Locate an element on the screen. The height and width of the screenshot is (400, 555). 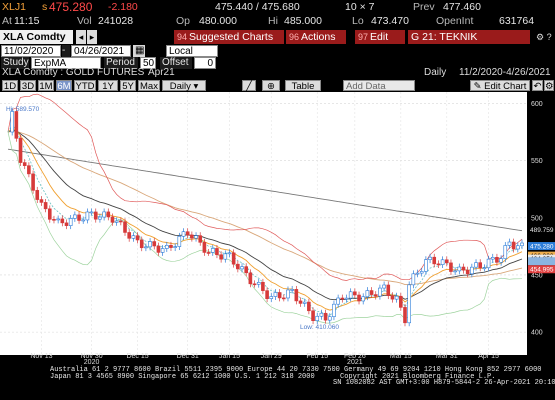
security-title: XLA Comdty is located at coordinates (36, 37).